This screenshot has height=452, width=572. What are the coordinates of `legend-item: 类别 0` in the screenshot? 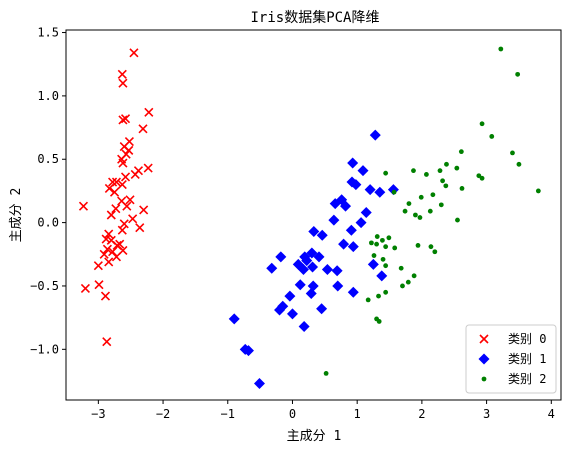 It's located at (512, 339).